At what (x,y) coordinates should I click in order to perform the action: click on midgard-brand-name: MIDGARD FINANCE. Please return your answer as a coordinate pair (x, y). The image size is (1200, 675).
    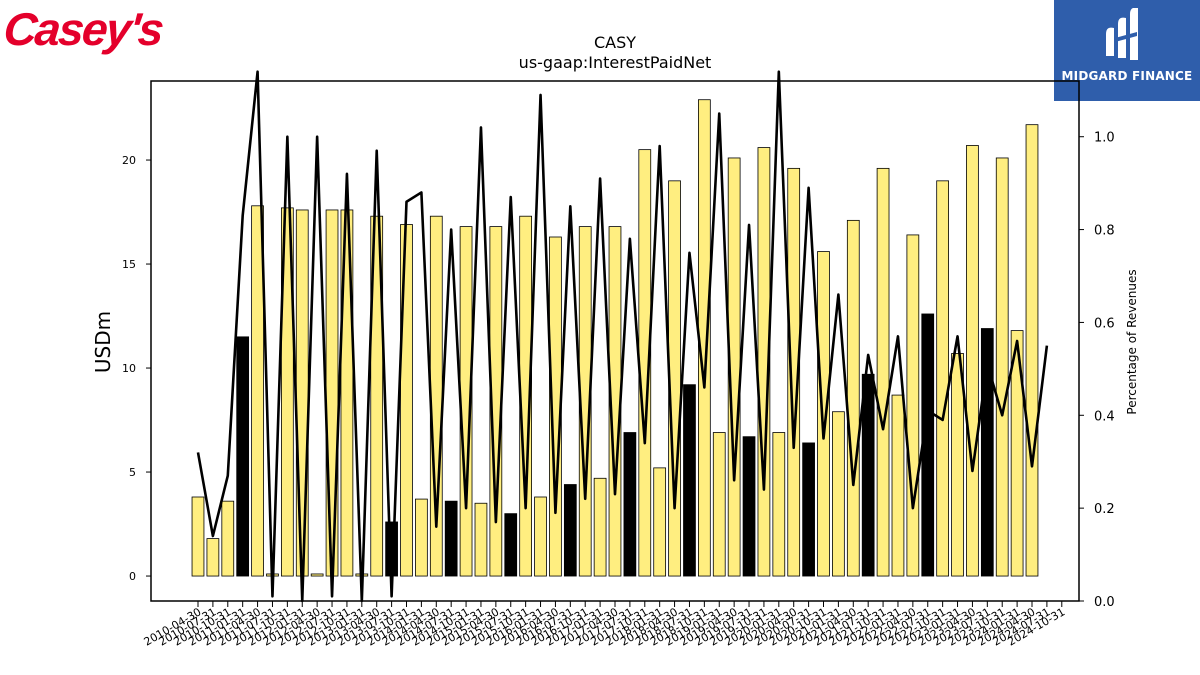
    Looking at the image, I should click on (1127, 76).